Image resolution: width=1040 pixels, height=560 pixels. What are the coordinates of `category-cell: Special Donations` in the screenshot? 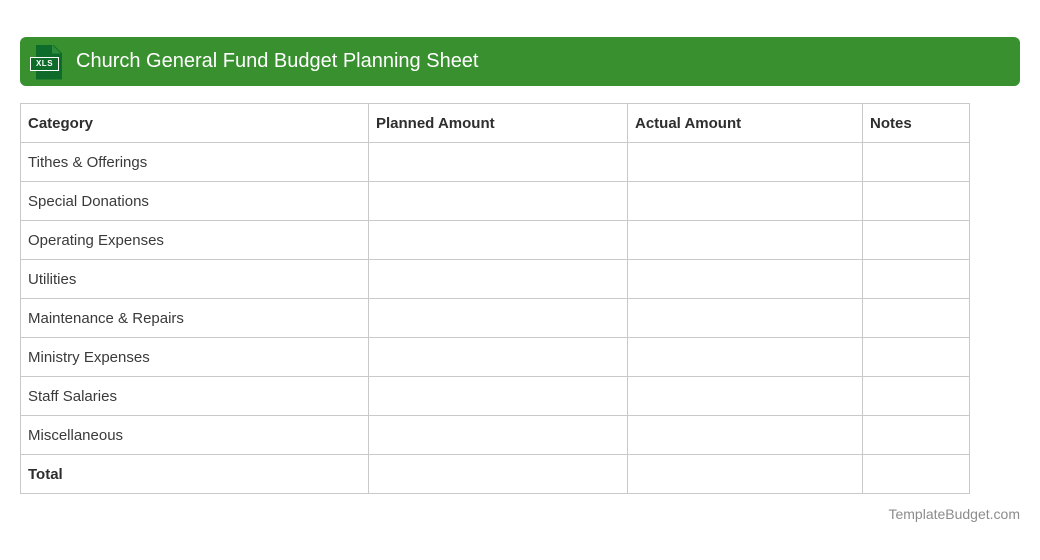 It's located at (194, 201).